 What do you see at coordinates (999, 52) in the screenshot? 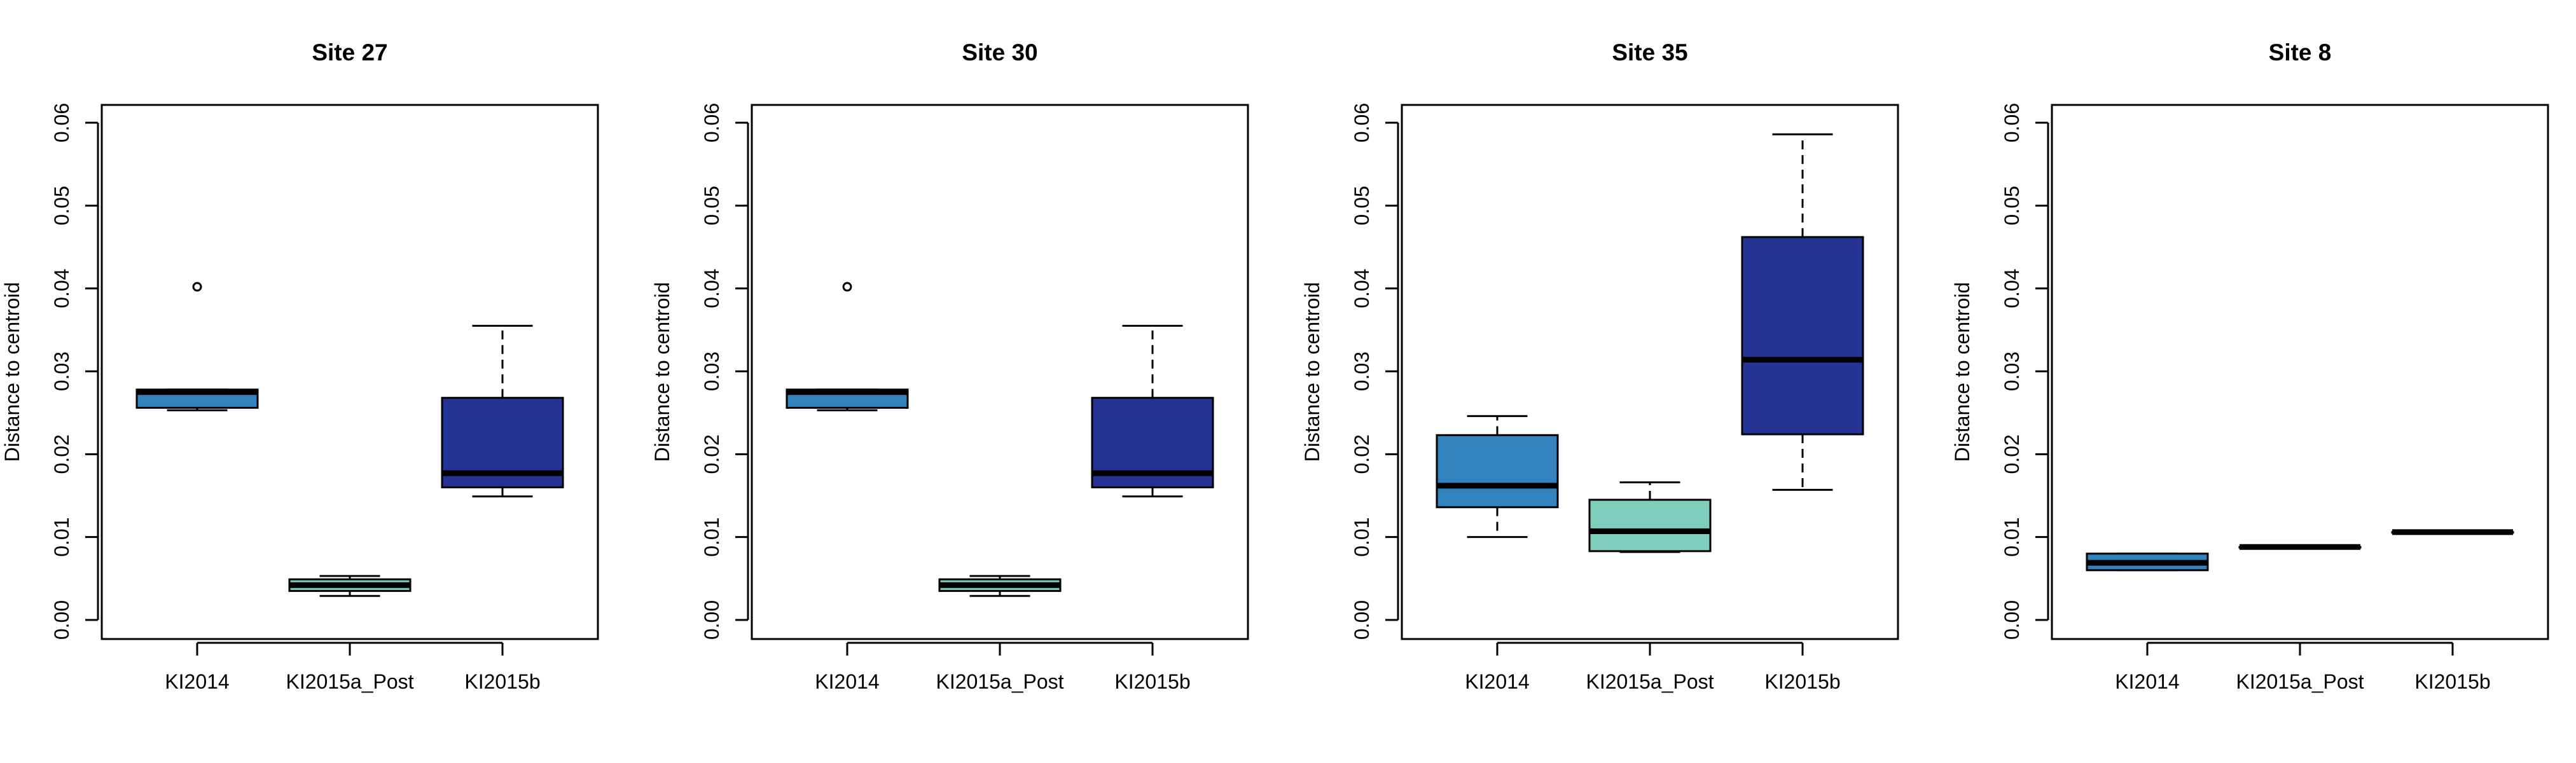
I see `chart-title: Site 30` at bounding box center [999, 52].